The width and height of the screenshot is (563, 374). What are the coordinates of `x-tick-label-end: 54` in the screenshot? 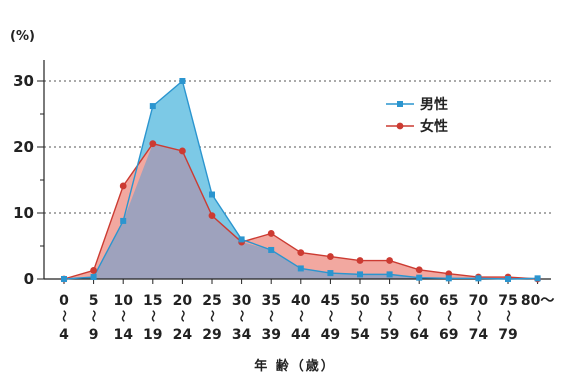 It's located at (360, 335).